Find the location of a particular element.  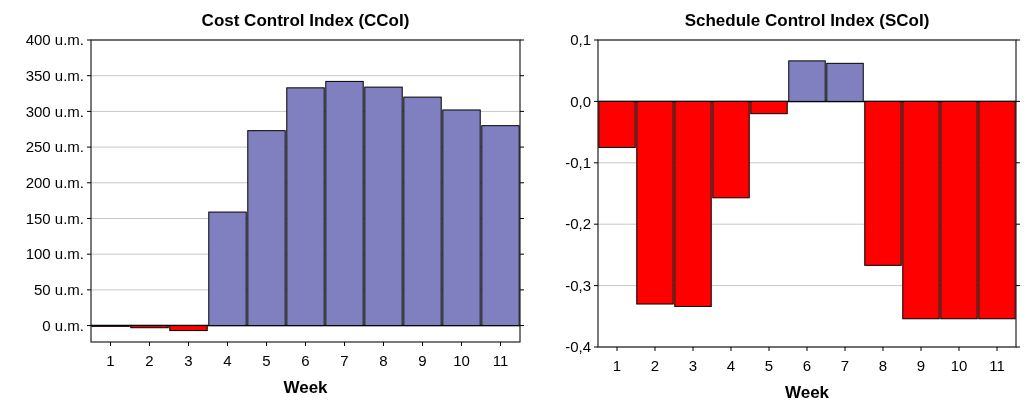

y-tick-label: 0 u.m. is located at coordinates (63, 325).